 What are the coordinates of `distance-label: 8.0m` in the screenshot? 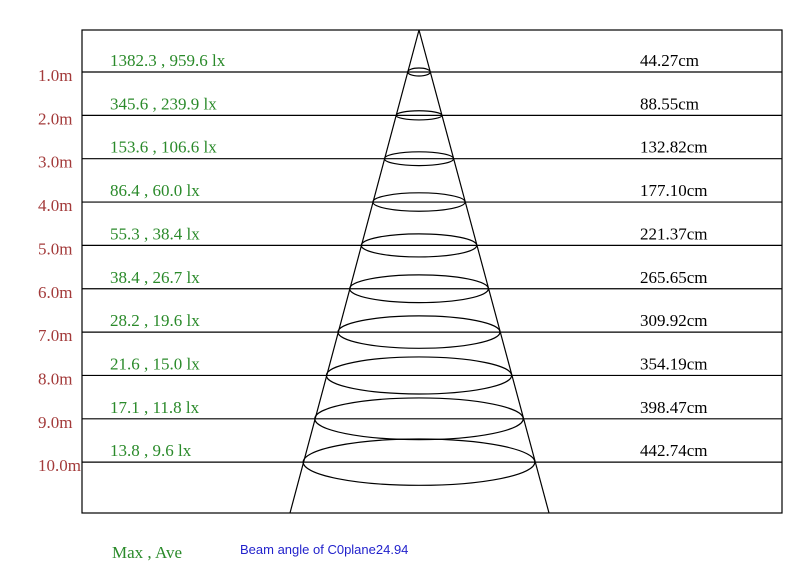 It's located at (55, 378).